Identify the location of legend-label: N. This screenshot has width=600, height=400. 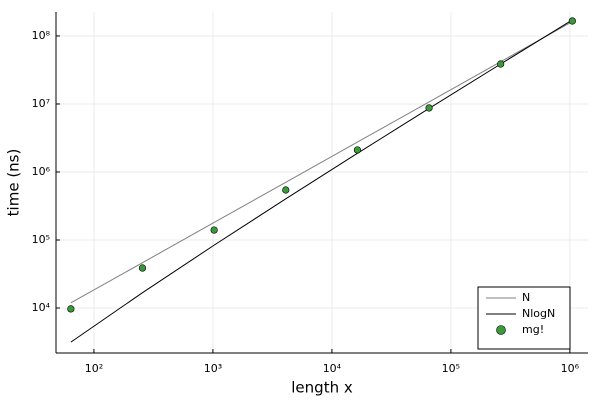
(526, 297).